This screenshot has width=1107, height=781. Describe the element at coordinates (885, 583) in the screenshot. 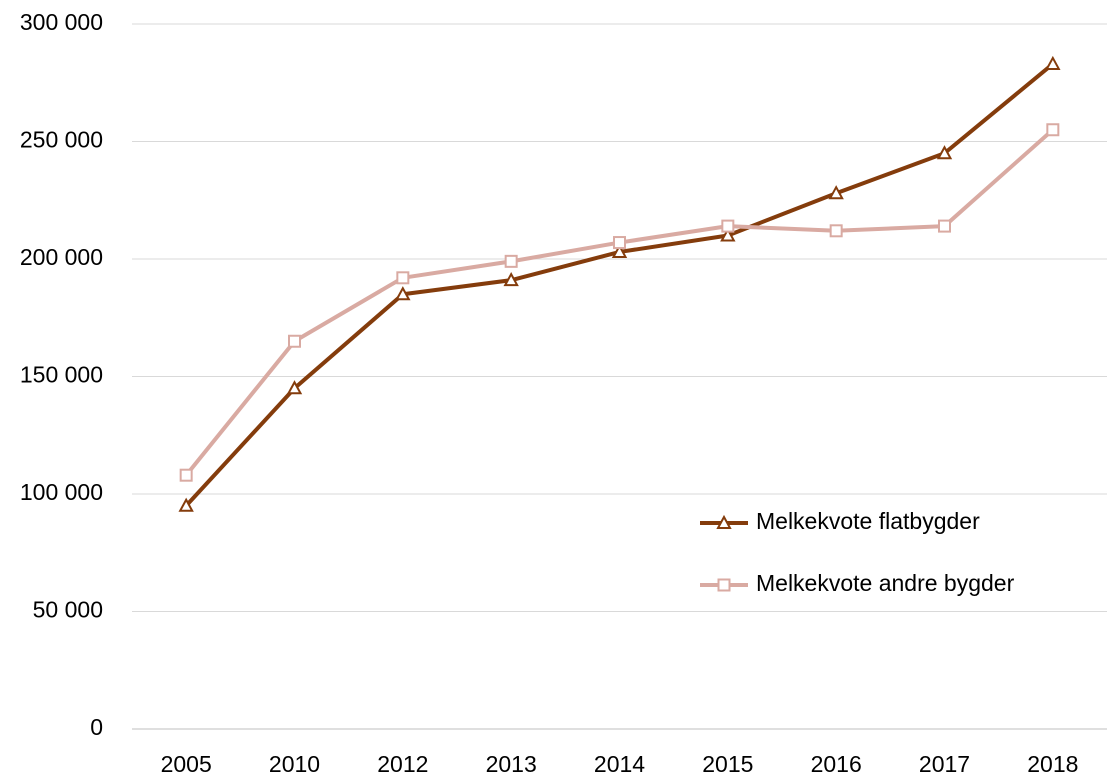

I see `legend-label: Melkekvote andre bygder` at that location.